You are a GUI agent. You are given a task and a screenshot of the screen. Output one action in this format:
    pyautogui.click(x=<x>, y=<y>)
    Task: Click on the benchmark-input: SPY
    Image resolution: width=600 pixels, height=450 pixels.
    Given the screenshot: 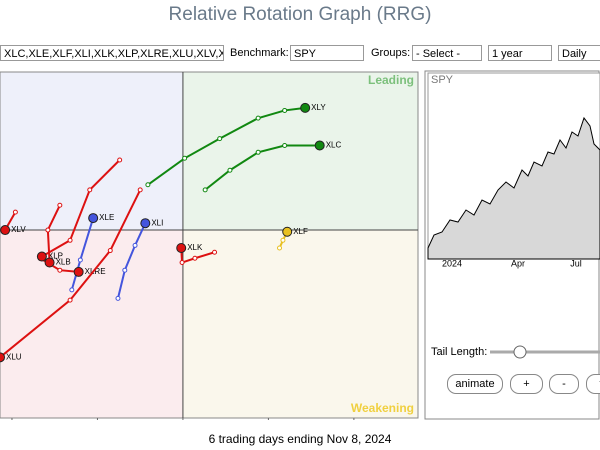 What is the action you would take?
    pyautogui.click(x=327, y=53)
    